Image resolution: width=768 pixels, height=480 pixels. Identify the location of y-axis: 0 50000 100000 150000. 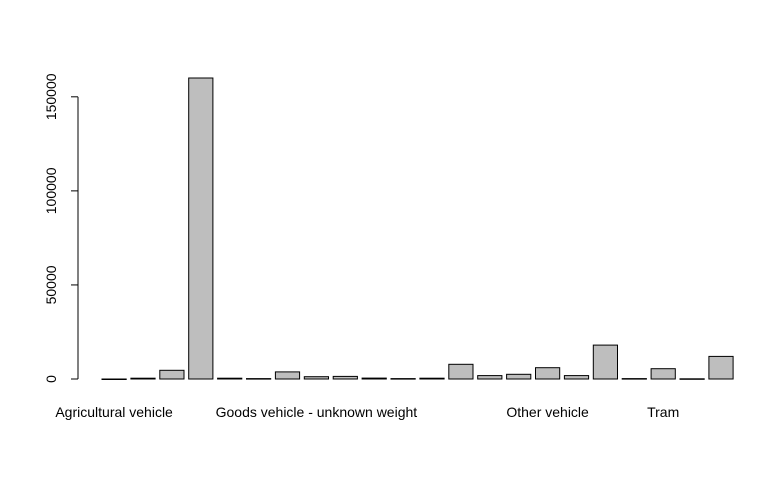
(61, 228).